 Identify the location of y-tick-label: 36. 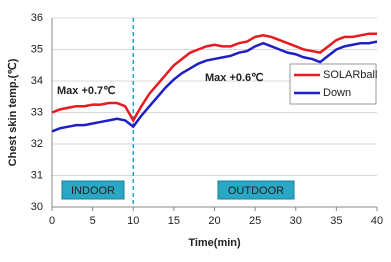
(37, 18).